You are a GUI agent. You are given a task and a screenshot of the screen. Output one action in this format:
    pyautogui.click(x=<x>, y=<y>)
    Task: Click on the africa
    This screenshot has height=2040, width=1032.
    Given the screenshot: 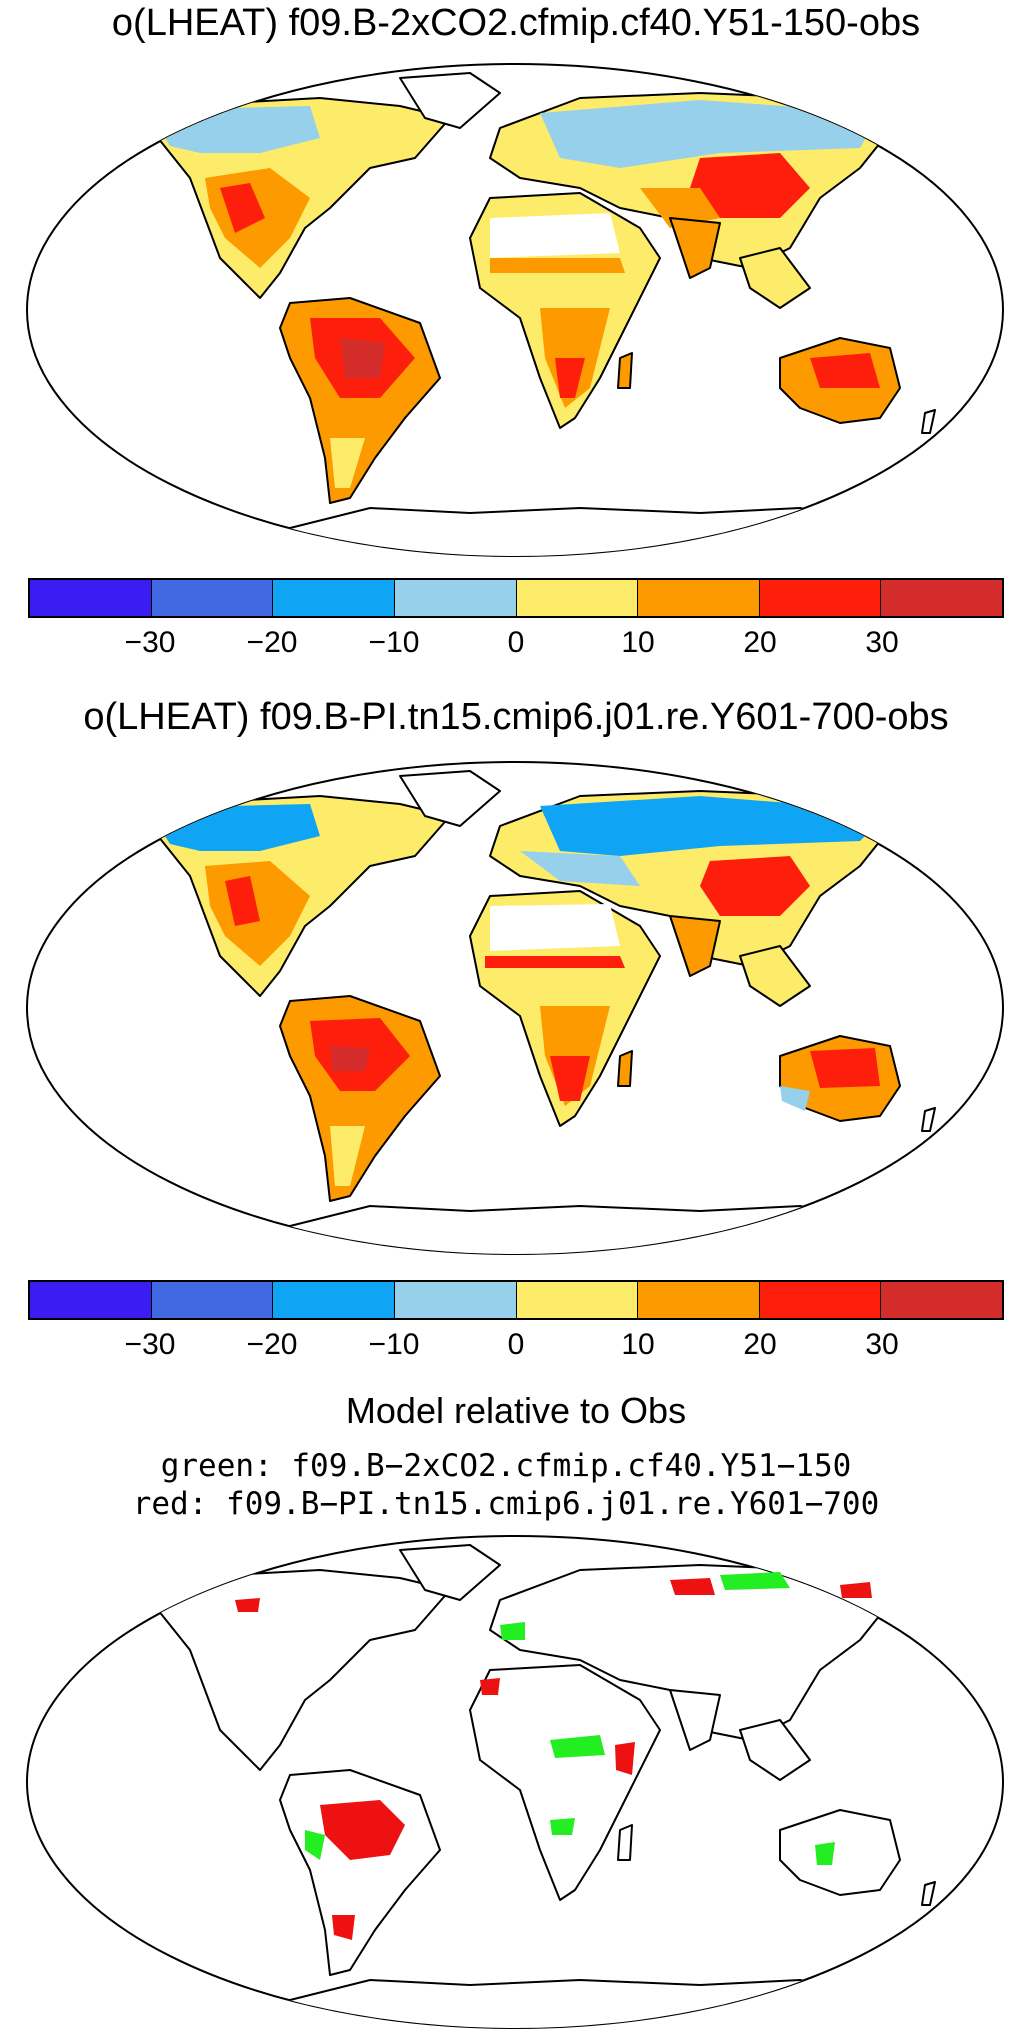 What is the action you would take?
    pyautogui.click(x=565, y=1782)
    